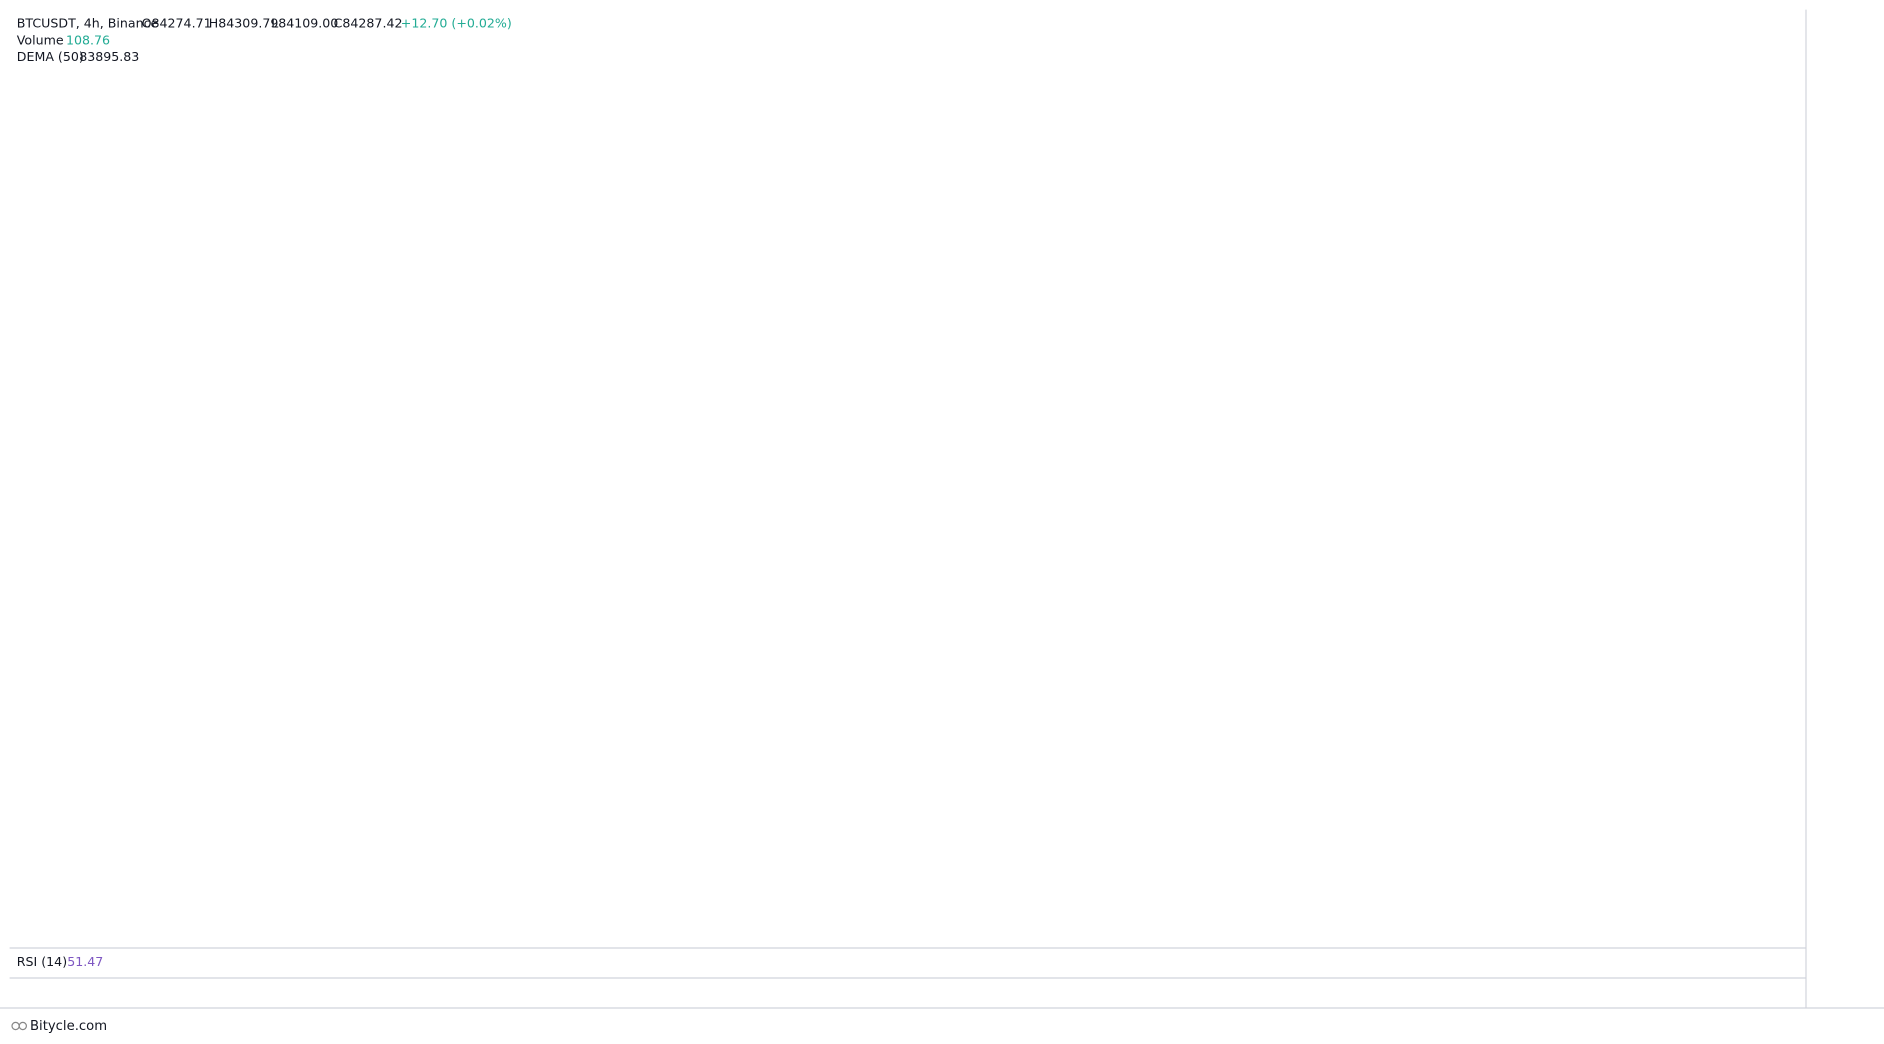 This screenshot has height=1044, width=1884. I want to click on source: Bitycle.com, so click(68, 1026).